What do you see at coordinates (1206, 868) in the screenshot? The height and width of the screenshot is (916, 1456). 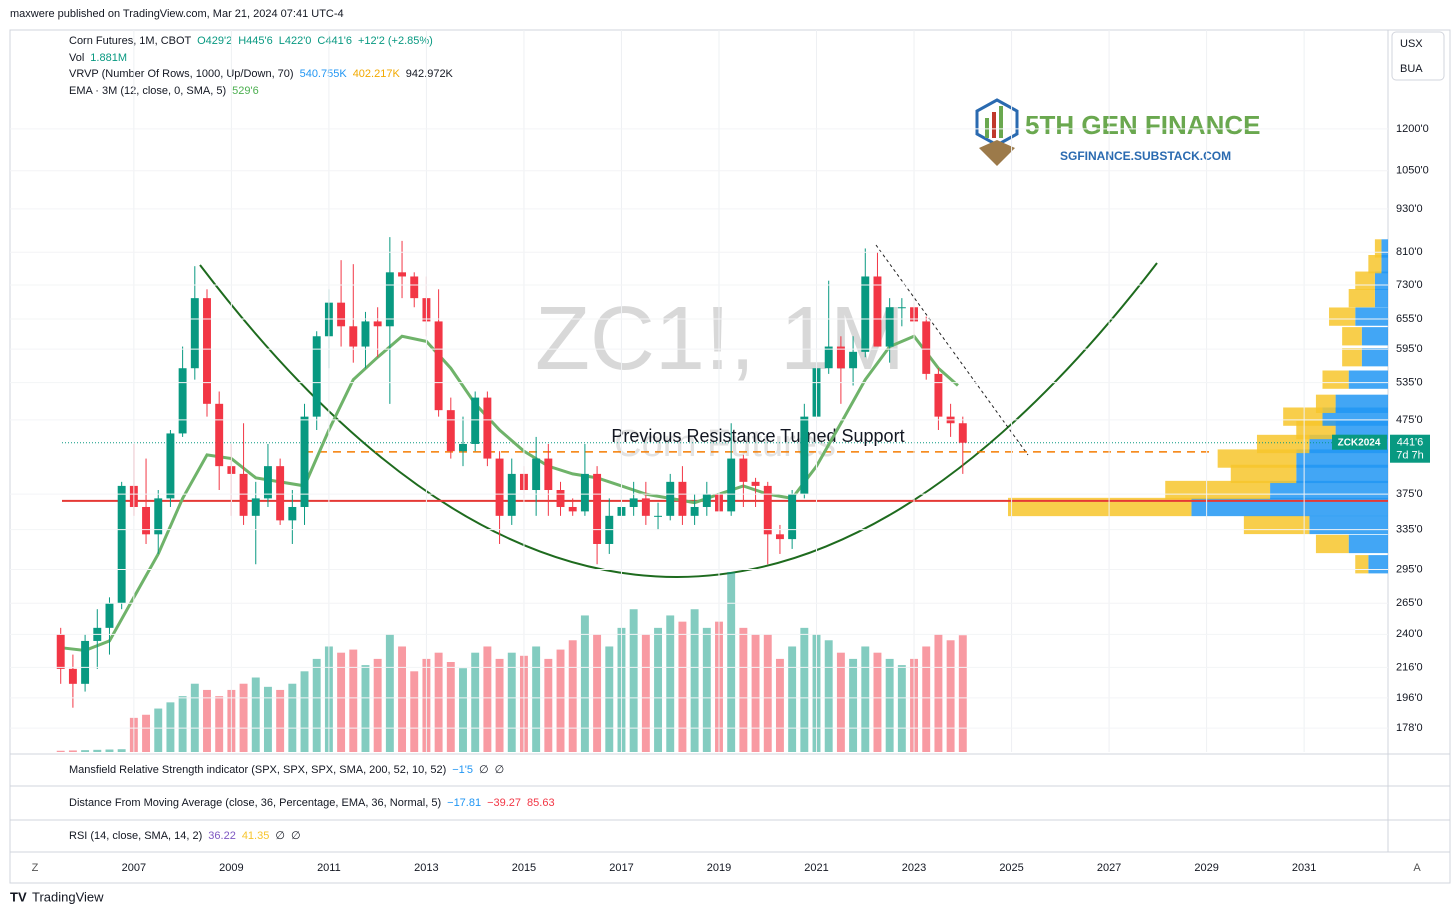 I see `x-tick-label: 2029` at bounding box center [1206, 868].